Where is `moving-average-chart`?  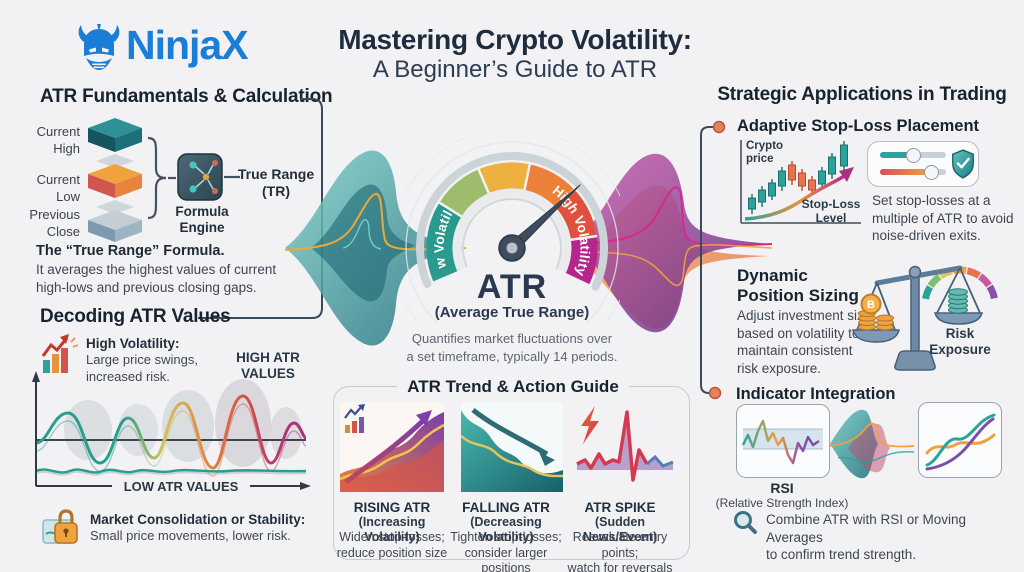
moving-average-chart is located at coordinates (960, 442).